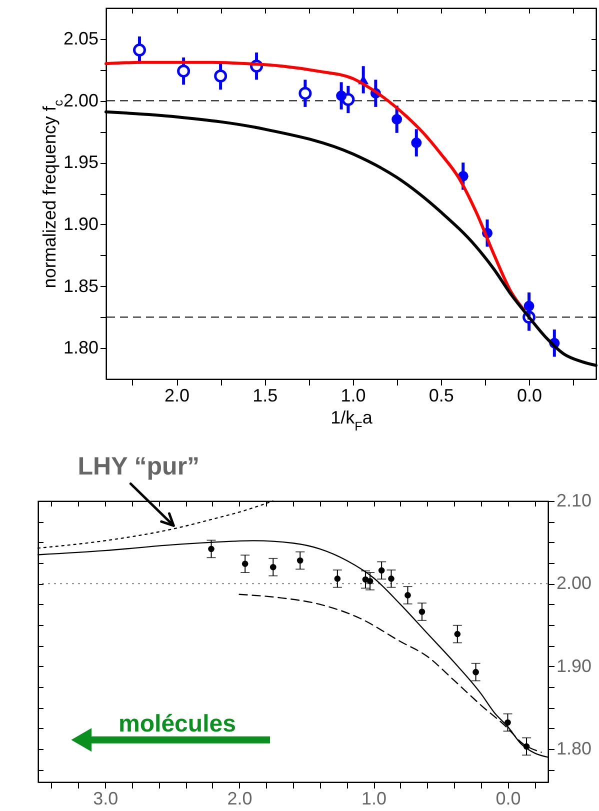 The height and width of the screenshot is (811, 599). I want to click on y-tick-label: 1.80, so click(80, 348).